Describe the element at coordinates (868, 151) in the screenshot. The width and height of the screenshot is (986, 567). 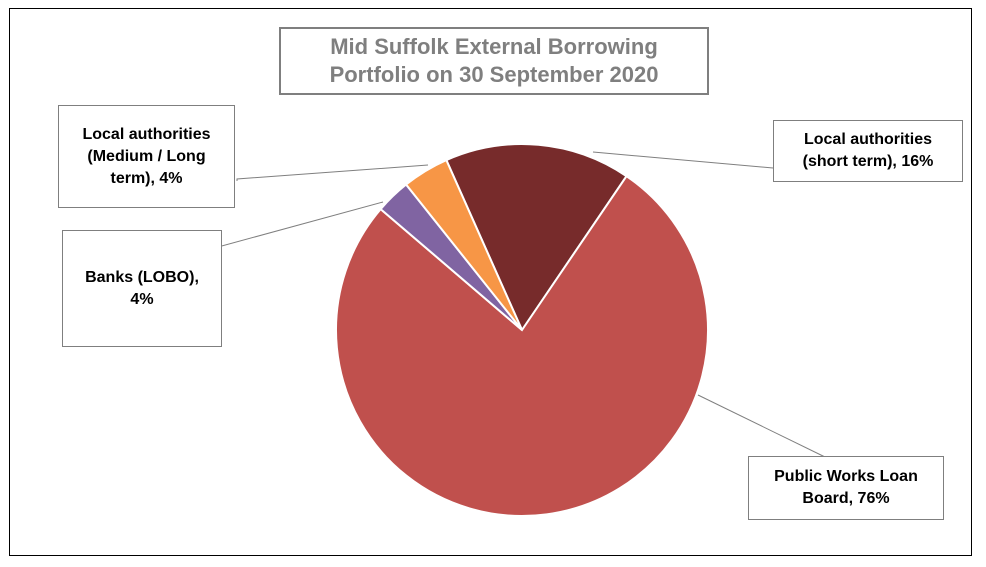
I see `data-label-short-term: Local authorities (short term), 16%` at that location.